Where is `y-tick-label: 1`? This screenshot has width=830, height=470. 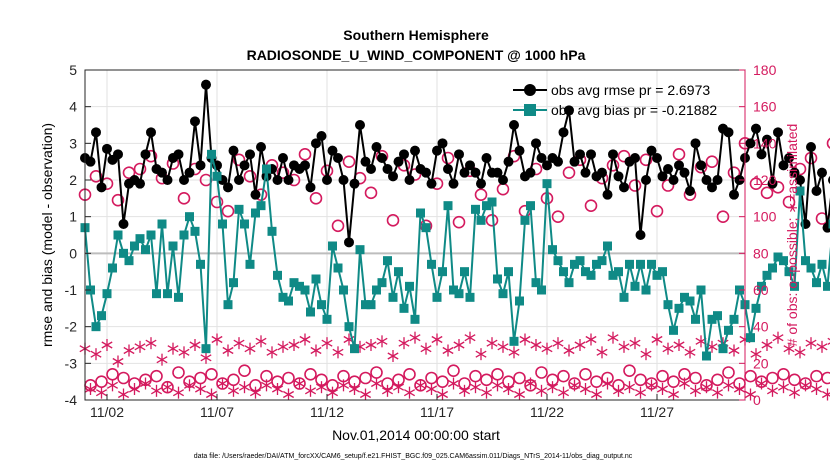
y-tick-label: 1 is located at coordinates (73, 217).